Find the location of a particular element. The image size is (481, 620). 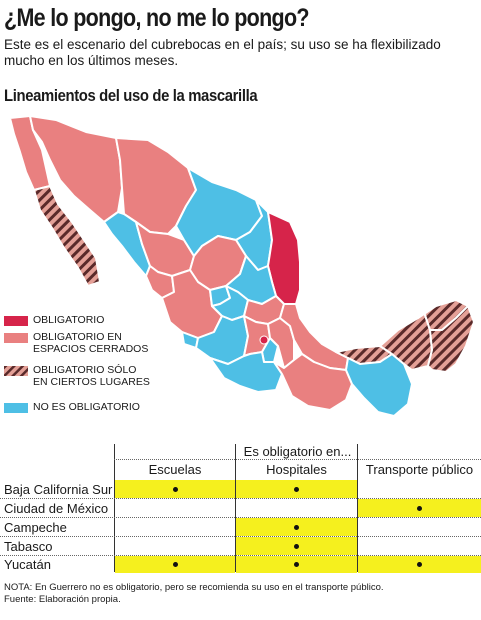

table-row-label: Baja California Sur is located at coordinates (58, 489).